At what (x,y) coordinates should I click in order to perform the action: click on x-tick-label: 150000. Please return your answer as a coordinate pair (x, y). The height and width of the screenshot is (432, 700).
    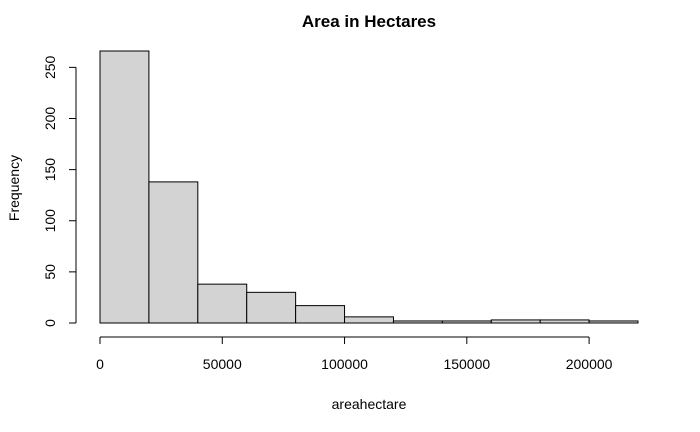
    Looking at the image, I should click on (466, 364).